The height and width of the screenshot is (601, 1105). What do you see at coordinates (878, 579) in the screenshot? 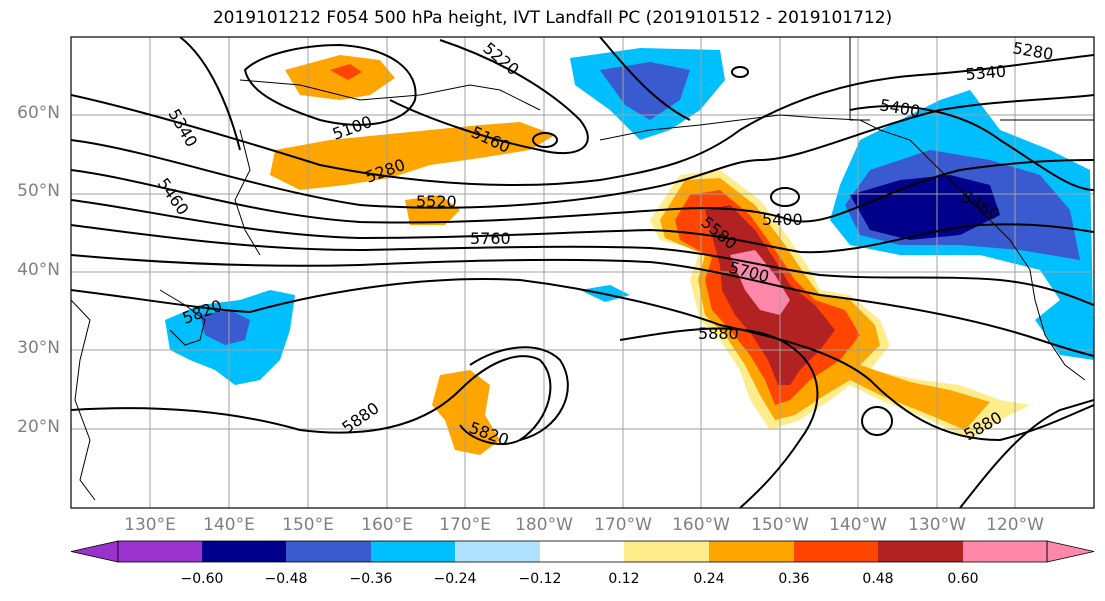
I see `colorbar-tick-label: 0.48` at bounding box center [878, 579].